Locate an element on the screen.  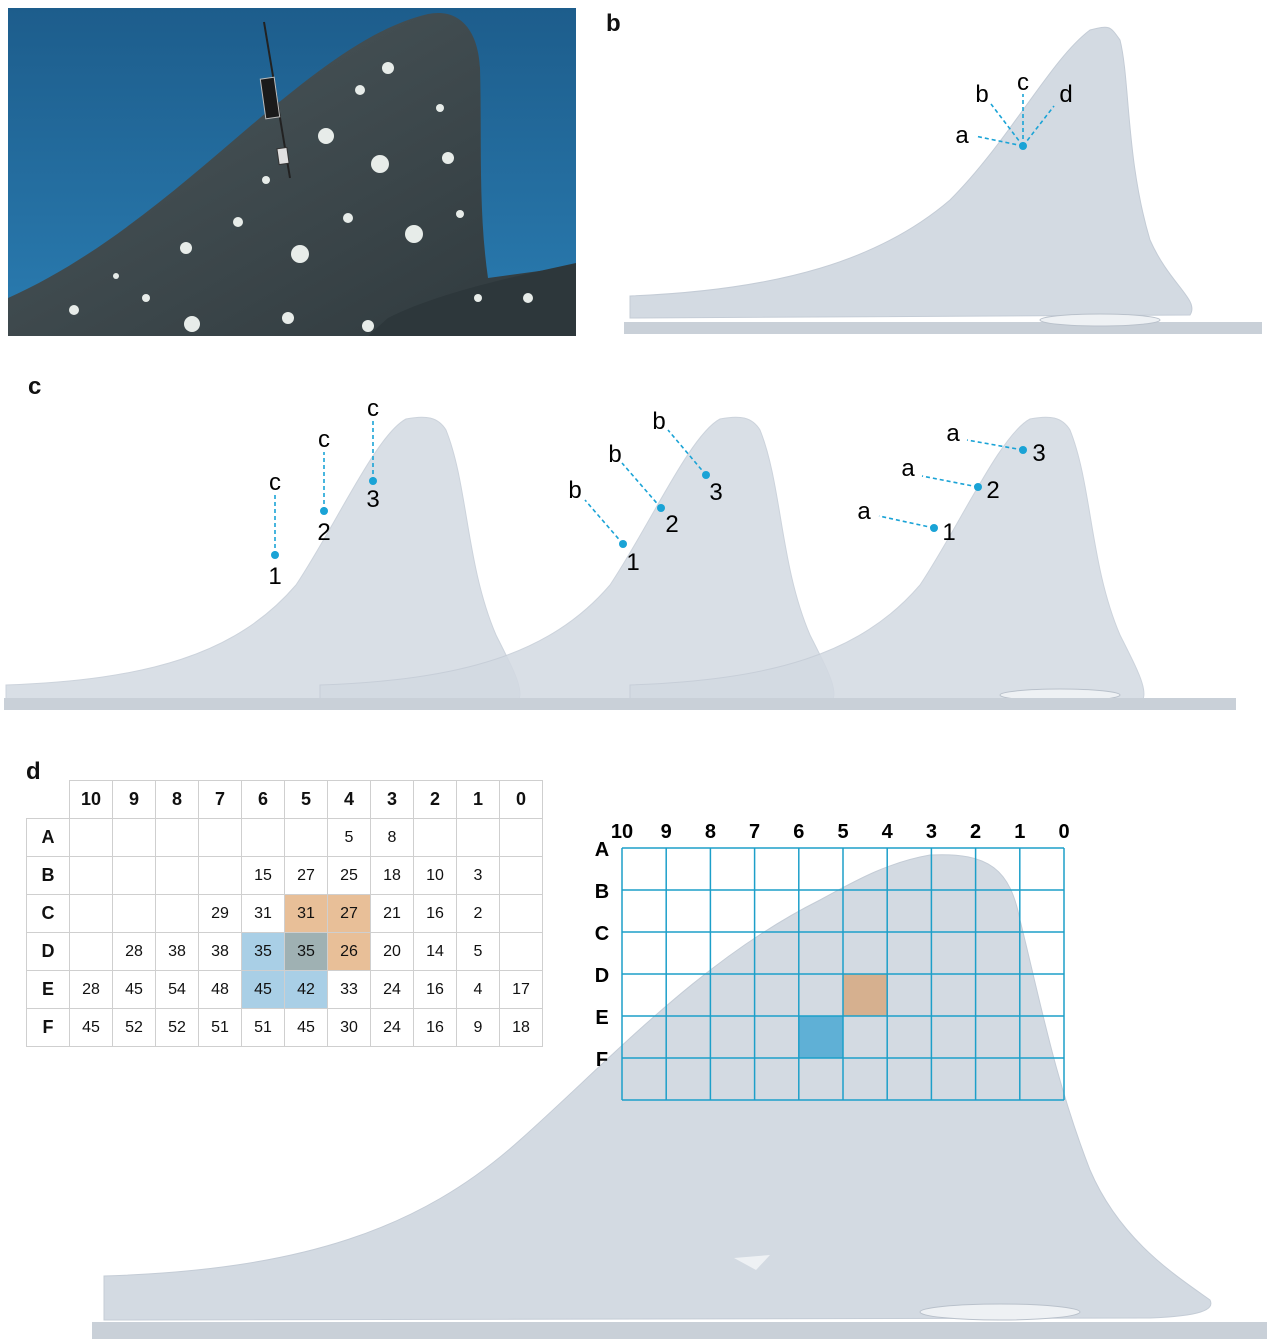
grid-cell: 9 is located at coordinates (478, 1027).